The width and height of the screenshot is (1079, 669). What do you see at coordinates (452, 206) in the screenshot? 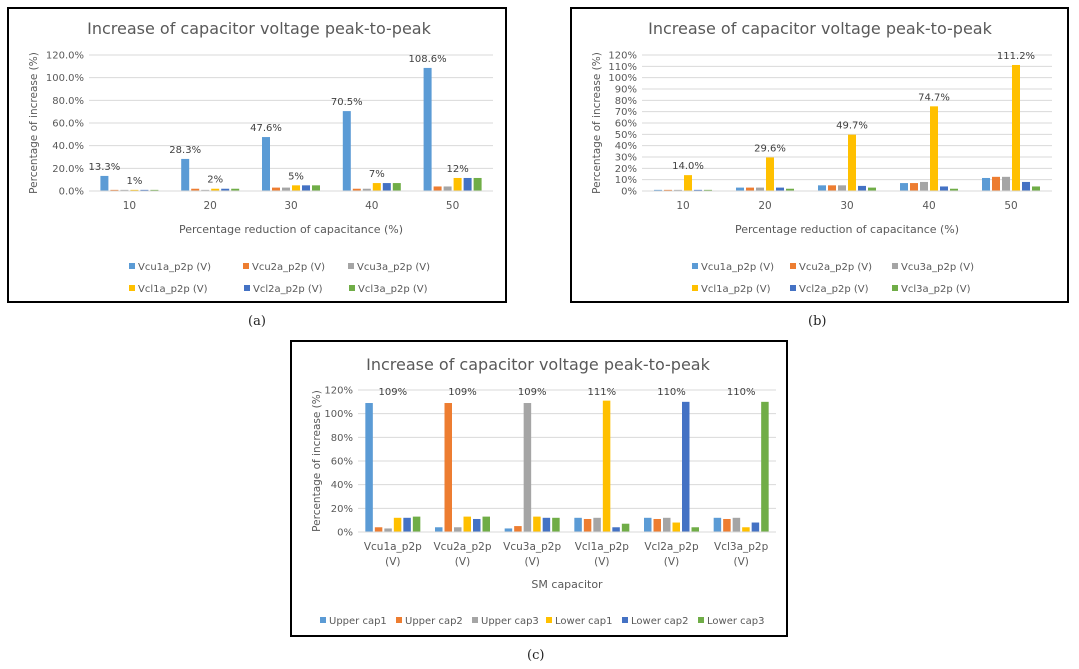
I see `x-tick-label: 50` at bounding box center [452, 206].